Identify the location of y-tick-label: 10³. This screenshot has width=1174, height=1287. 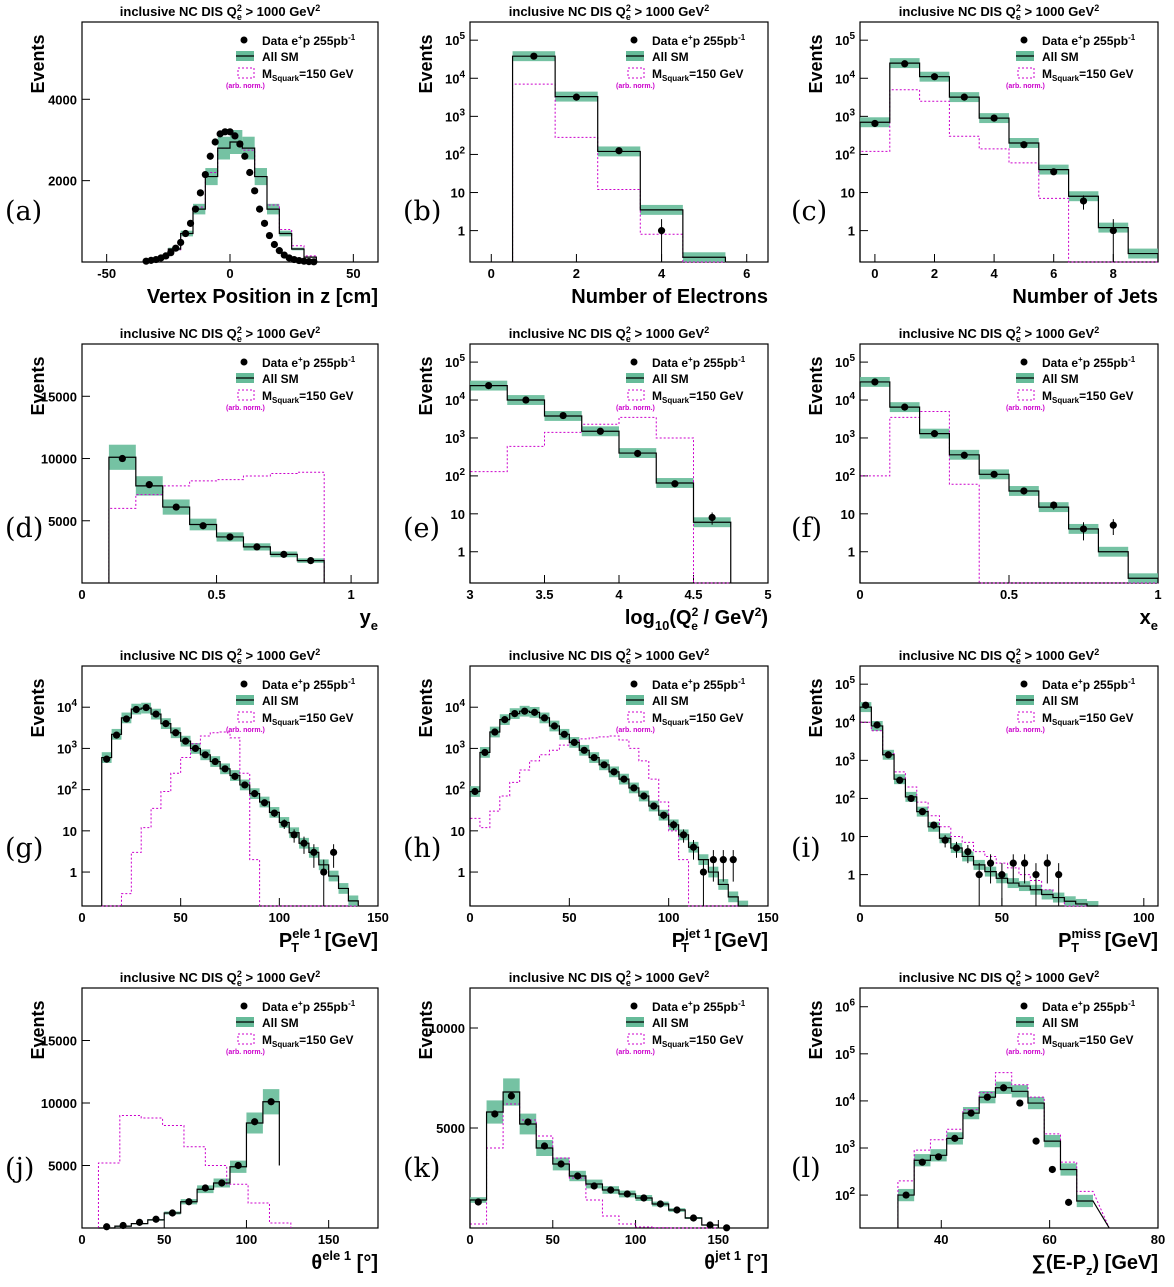
(67, 747).